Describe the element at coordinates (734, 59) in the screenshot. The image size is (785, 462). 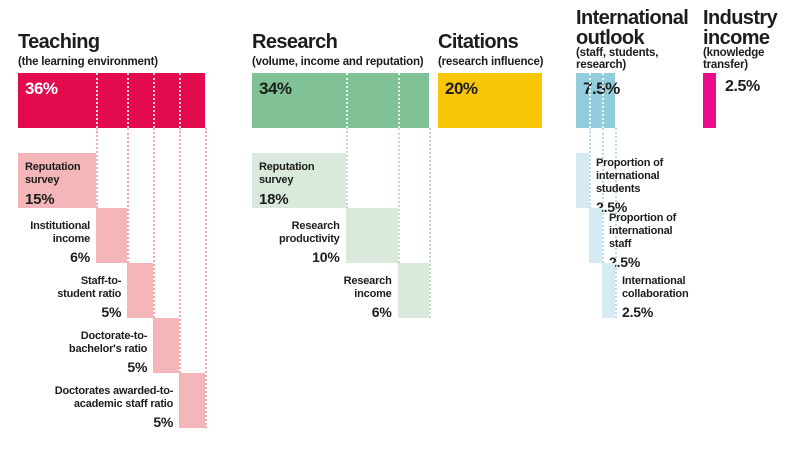
I see `category-subtitle: (knowledge transfer)` at that location.